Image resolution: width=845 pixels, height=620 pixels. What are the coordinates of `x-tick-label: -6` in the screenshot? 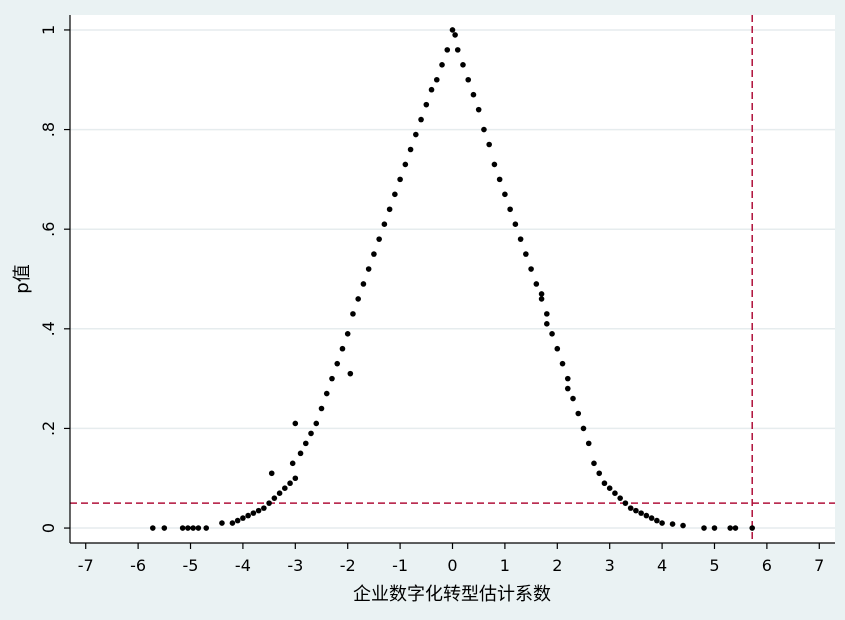 It's located at (138, 565).